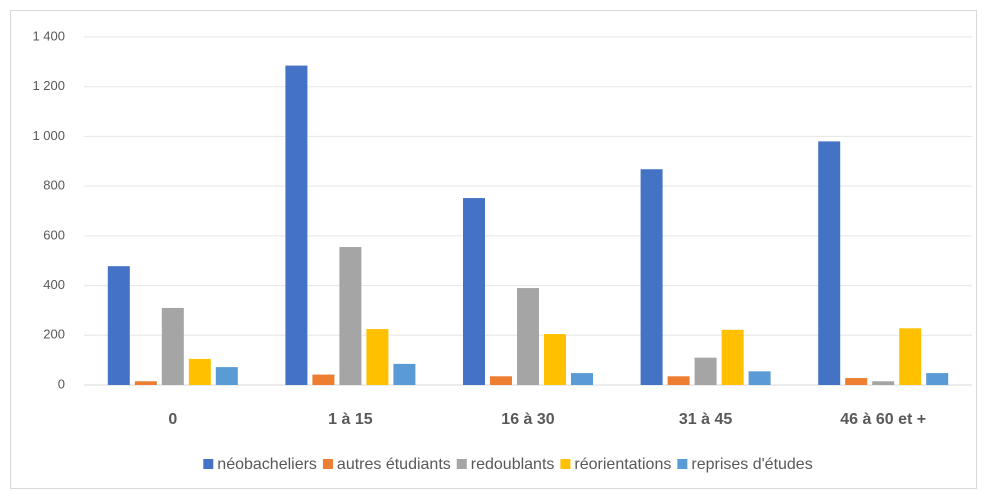  What do you see at coordinates (883, 419) in the screenshot?
I see `x-tick-label: 46 à 60 et +` at bounding box center [883, 419].